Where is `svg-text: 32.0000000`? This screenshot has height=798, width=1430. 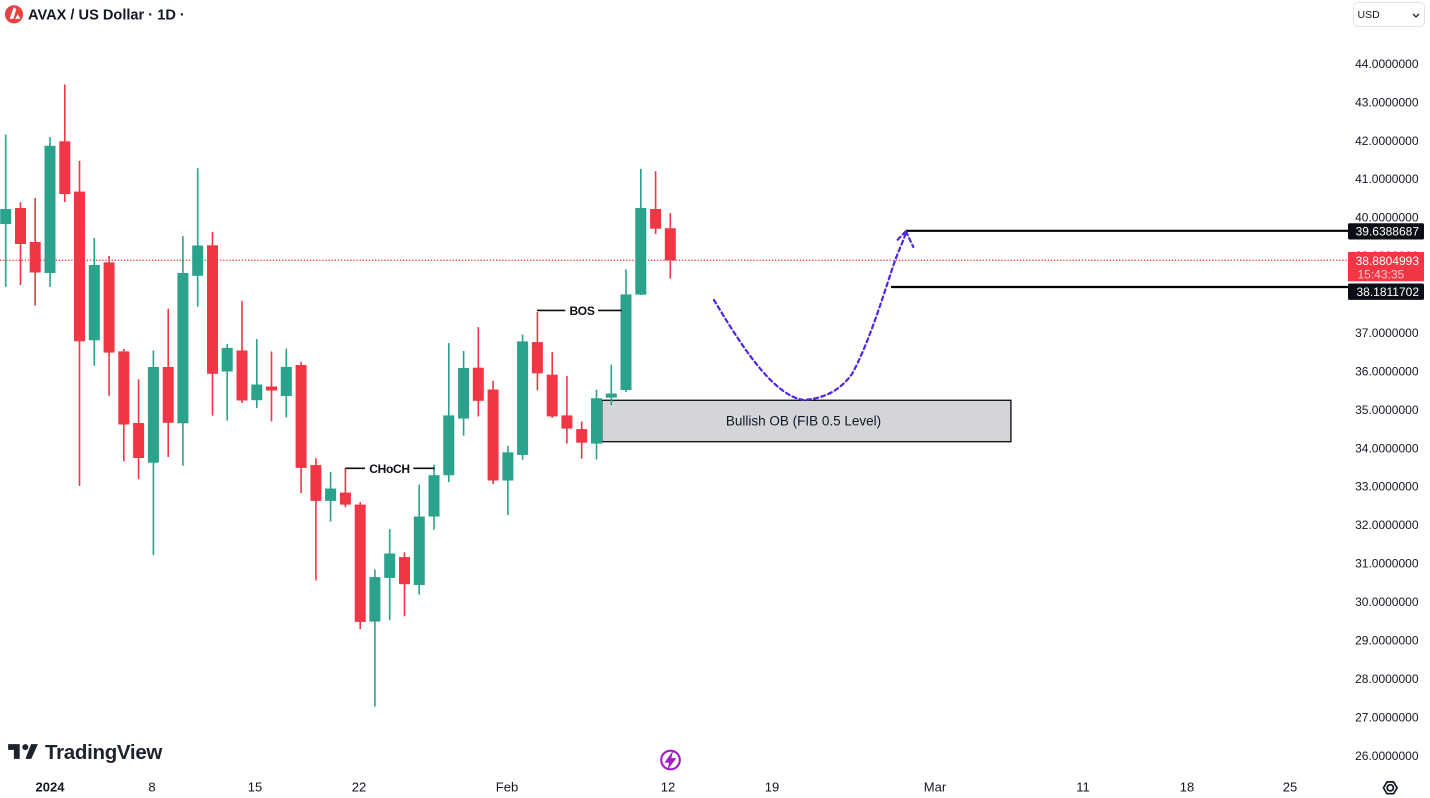 svg-text: 32.0000000 is located at coordinates (1387, 525).